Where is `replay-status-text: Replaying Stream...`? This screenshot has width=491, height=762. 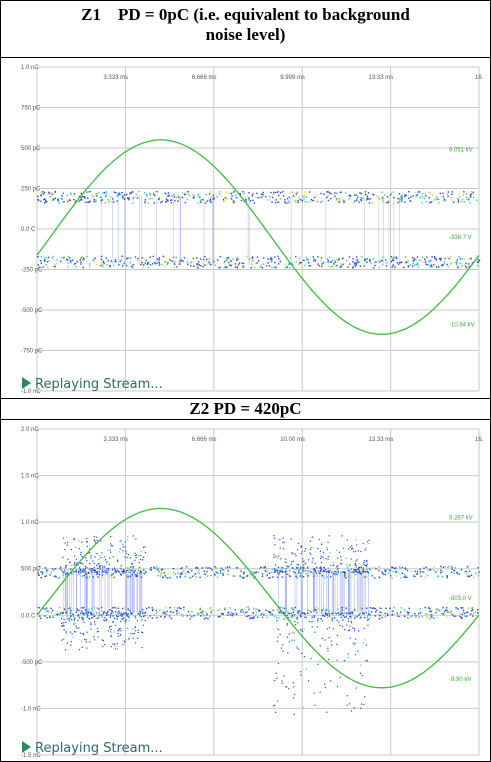
replay-status-text: Replaying Stream... is located at coordinates (99, 384).